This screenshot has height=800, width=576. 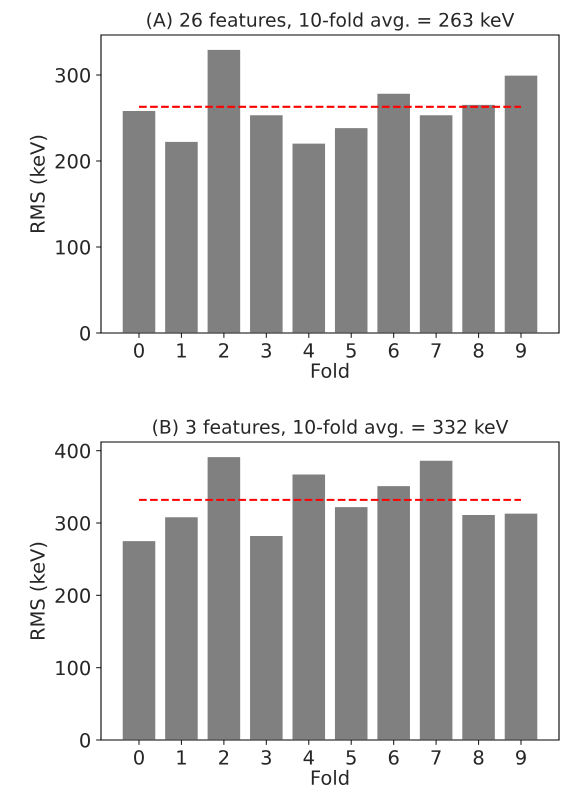 What do you see at coordinates (330, 428) in the screenshot?
I see `chart-title: (B) 3 features, 10-fold avg. = 332 keV` at bounding box center [330, 428].